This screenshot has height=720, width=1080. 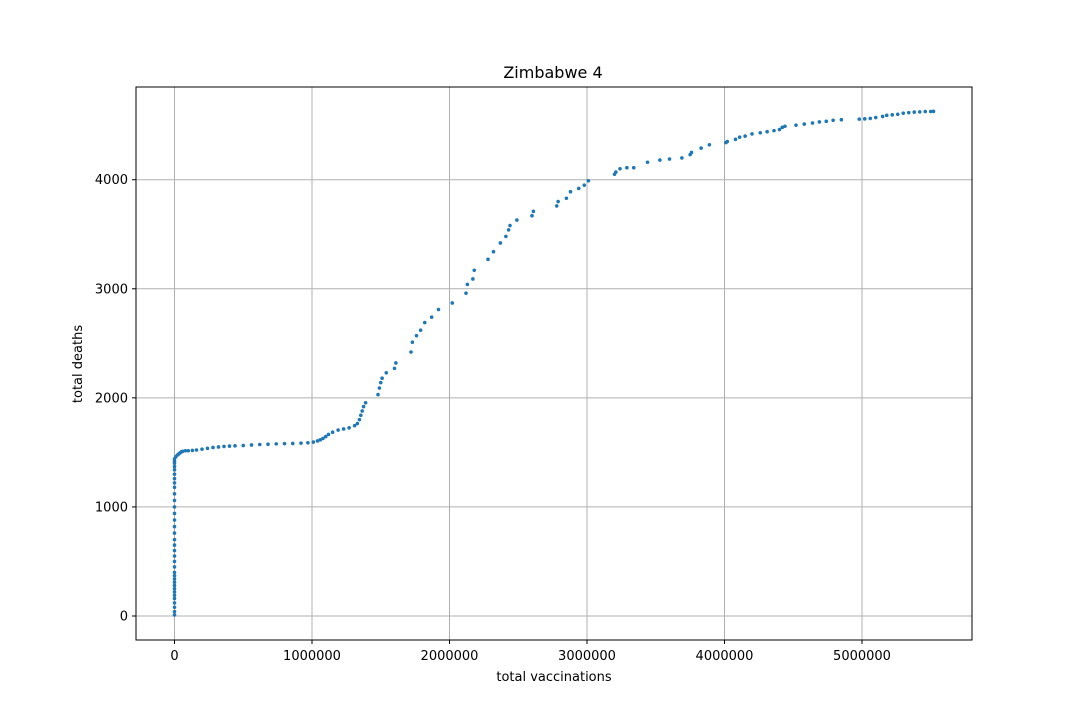 What do you see at coordinates (312, 656) in the screenshot?
I see `x-tick-label: 1000000` at bounding box center [312, 656].